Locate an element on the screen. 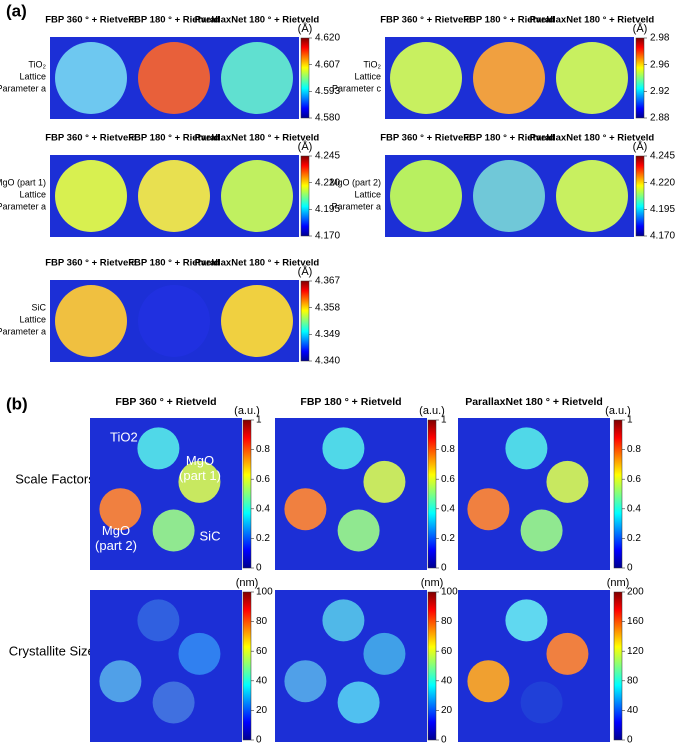  colorbar-tick-label: 4.195 is located at coordinates (662, 209).